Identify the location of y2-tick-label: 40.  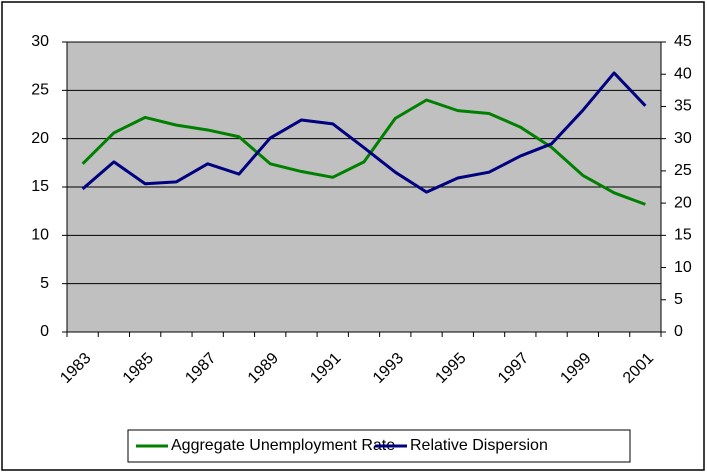
(683, 73).